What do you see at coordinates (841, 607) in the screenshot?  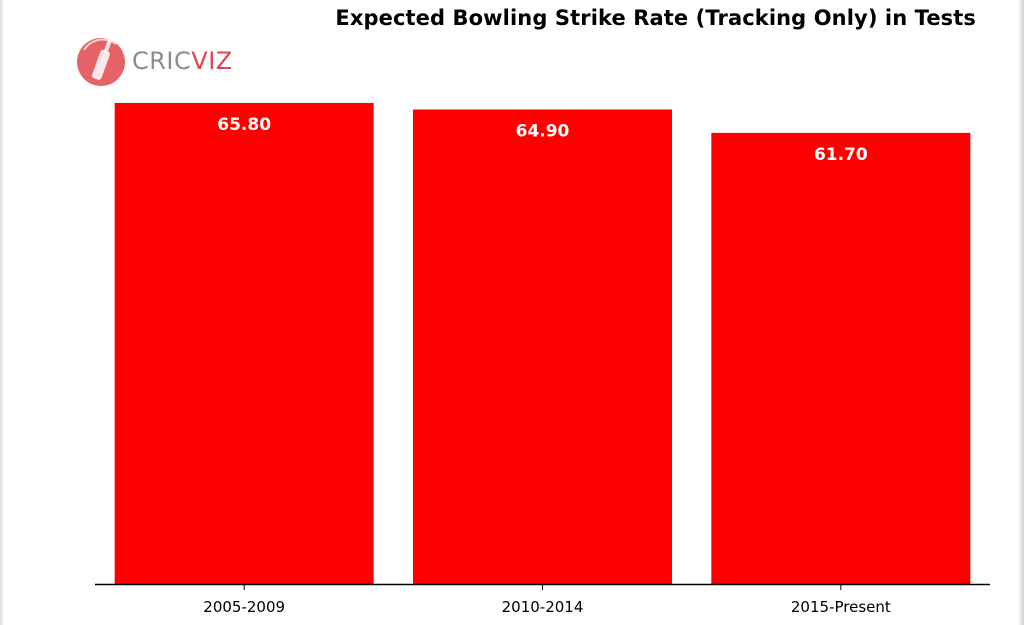 I see `x-tick-label-2015-present: 2015-Present` at bounding box center [841, 607].